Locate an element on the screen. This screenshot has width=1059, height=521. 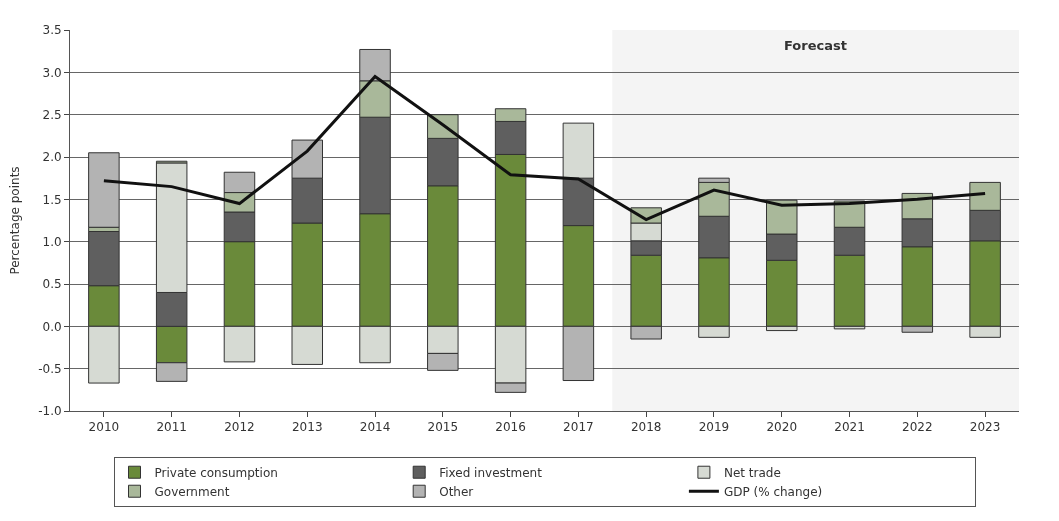
bar is located at coordinates (104, 190).